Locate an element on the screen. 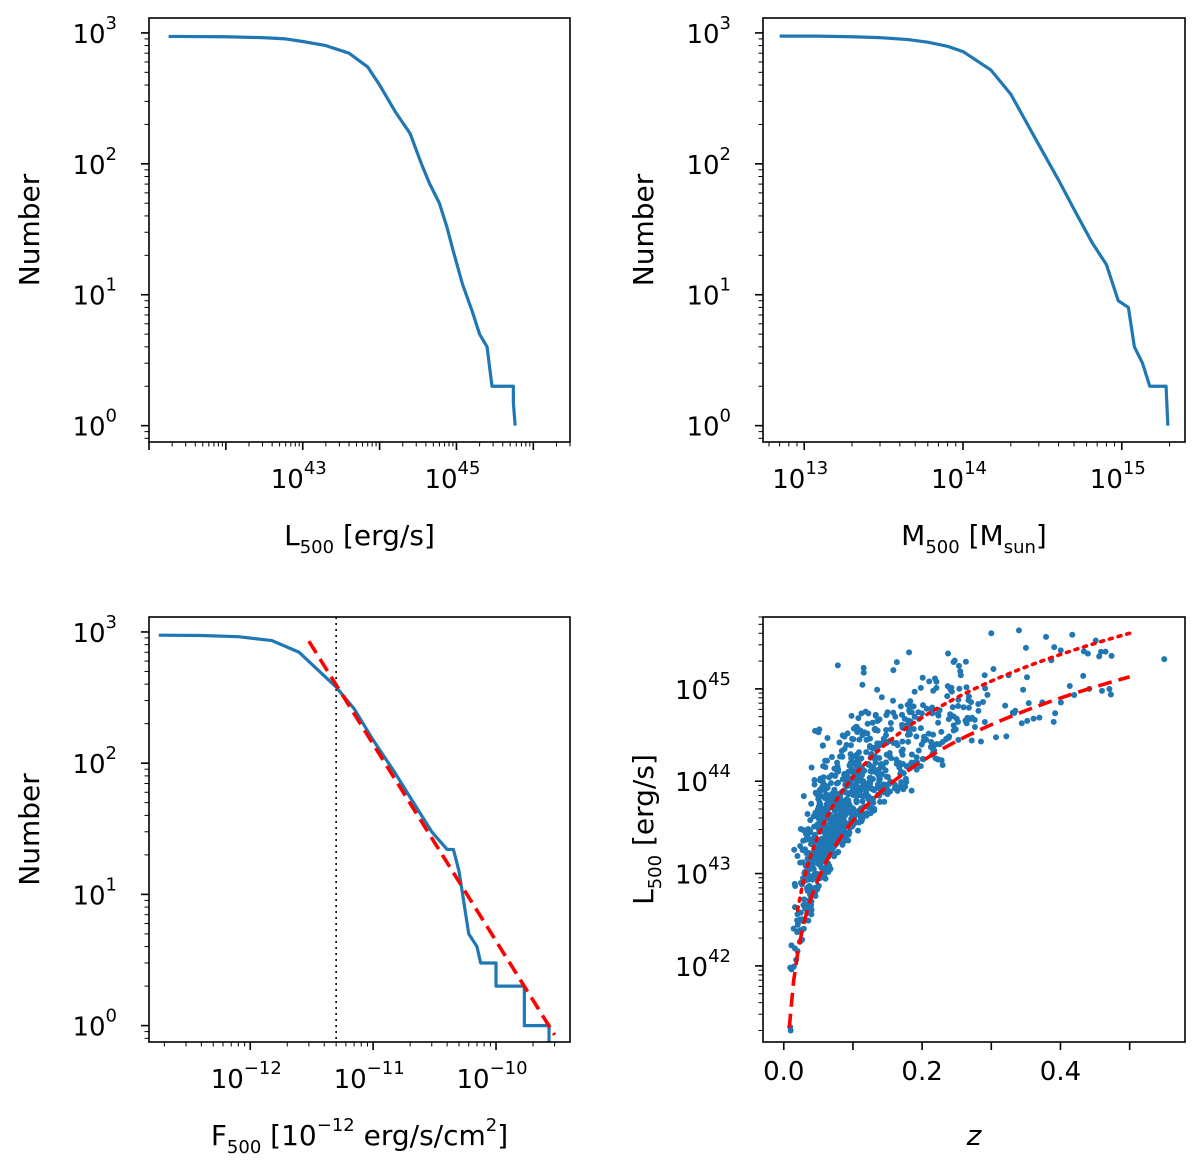 The height and width of the screenshot is (1169, 1200). plot-frame is located at coordinates (974, 230).